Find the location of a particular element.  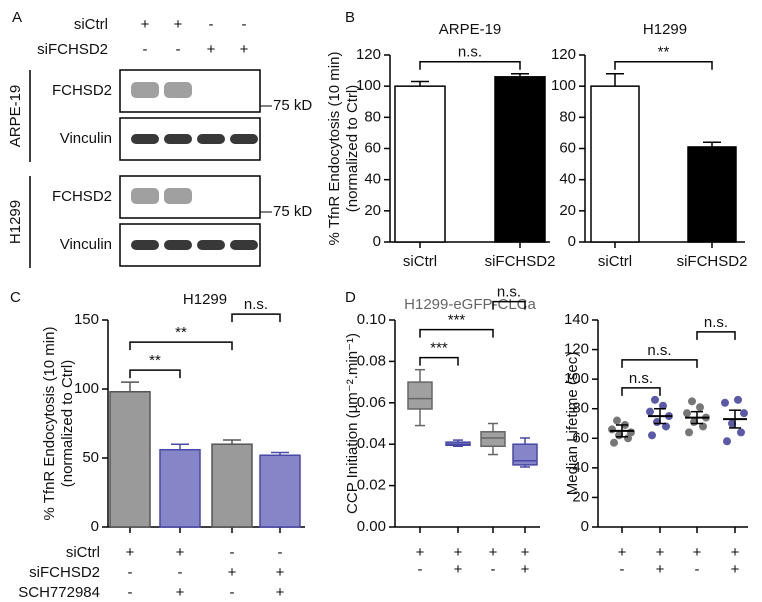

marker-label: 75 kD is located at coordinates (292, 105).